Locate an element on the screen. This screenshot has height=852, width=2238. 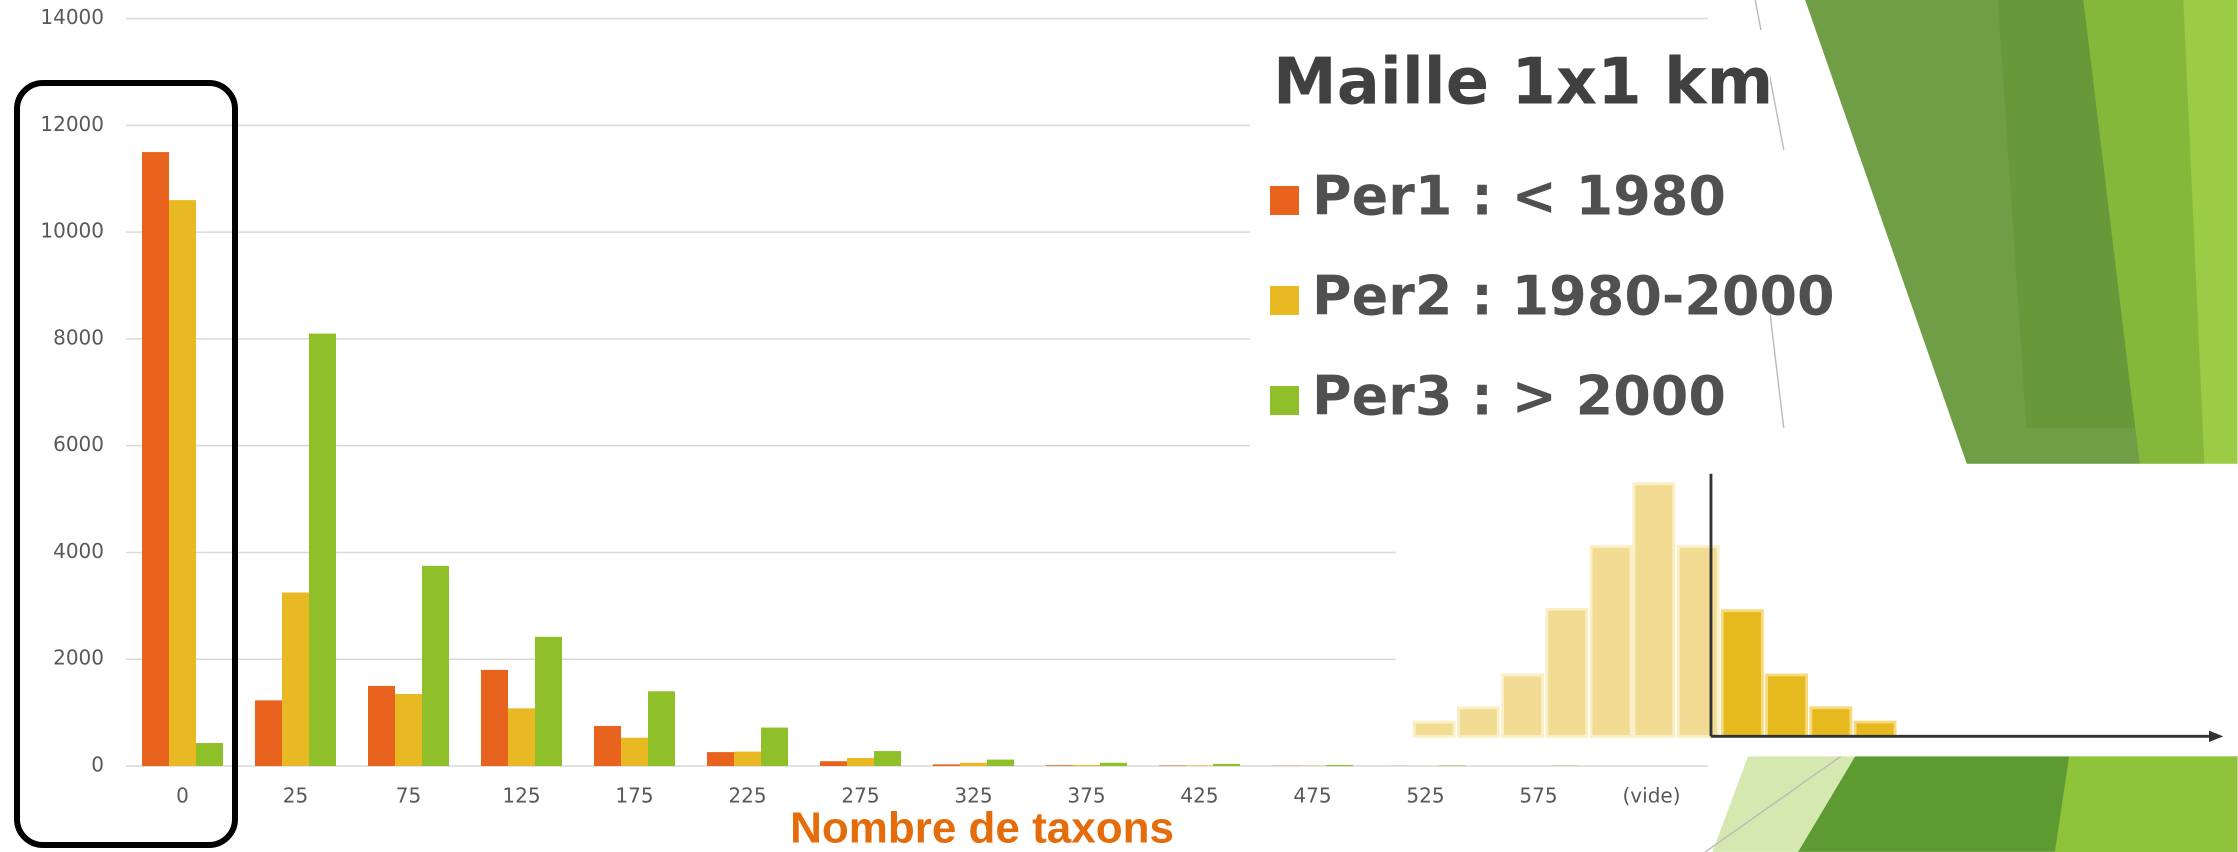
x-tick-label: 25 is located at coordinates (295, 796).